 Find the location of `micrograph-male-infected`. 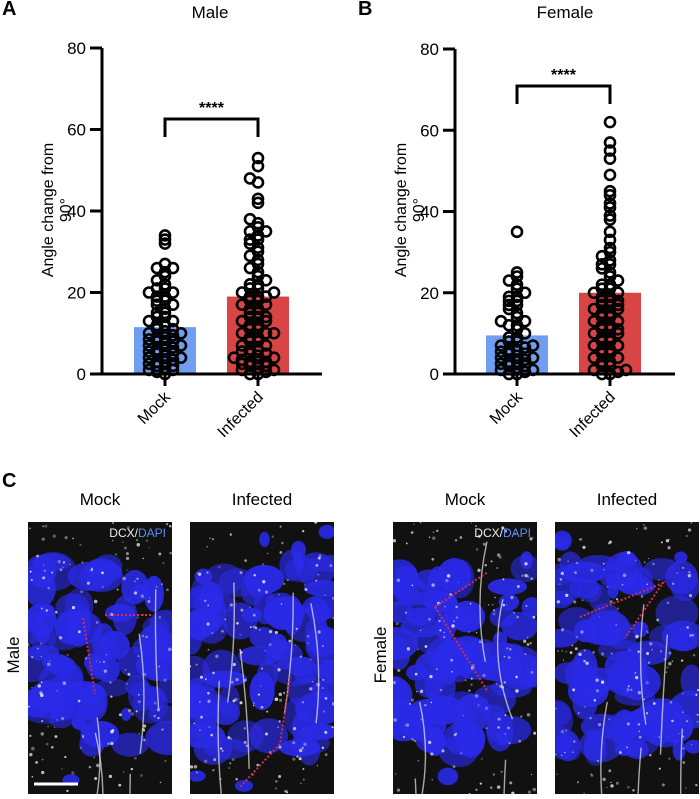

micrograph-male-infected is located at coordinates (262, 658).